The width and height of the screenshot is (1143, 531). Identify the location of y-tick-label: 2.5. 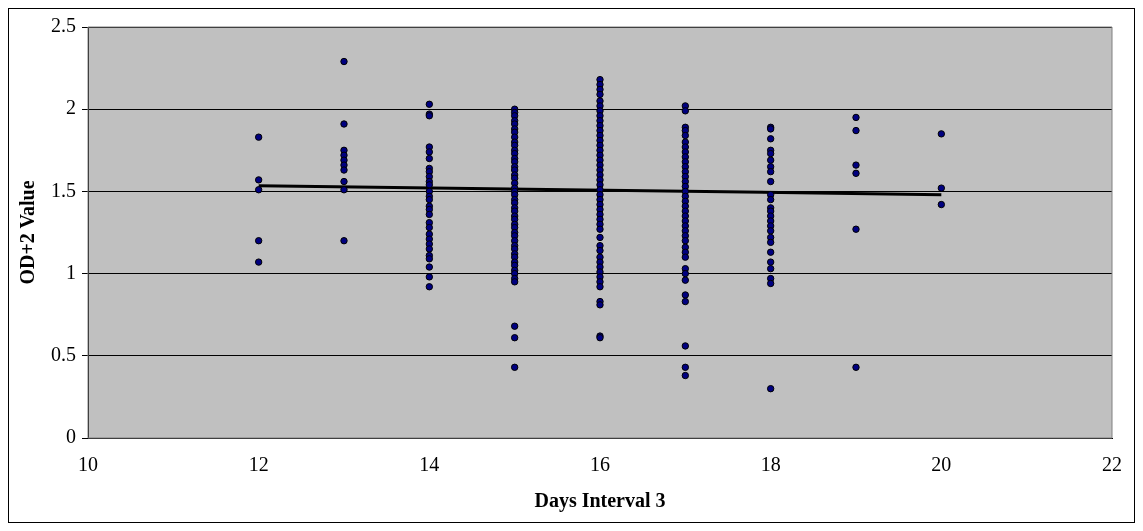
(63, 25).